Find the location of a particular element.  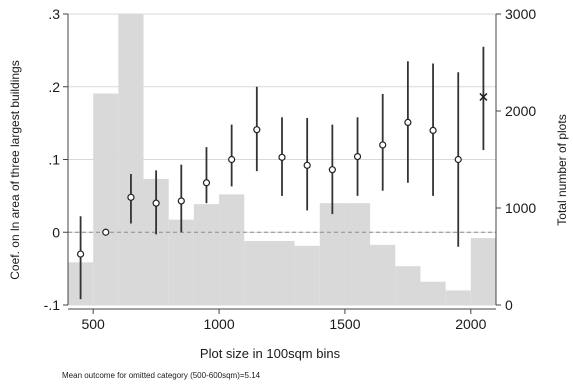

x-marker-stroke is located at coordinates (483, 96).